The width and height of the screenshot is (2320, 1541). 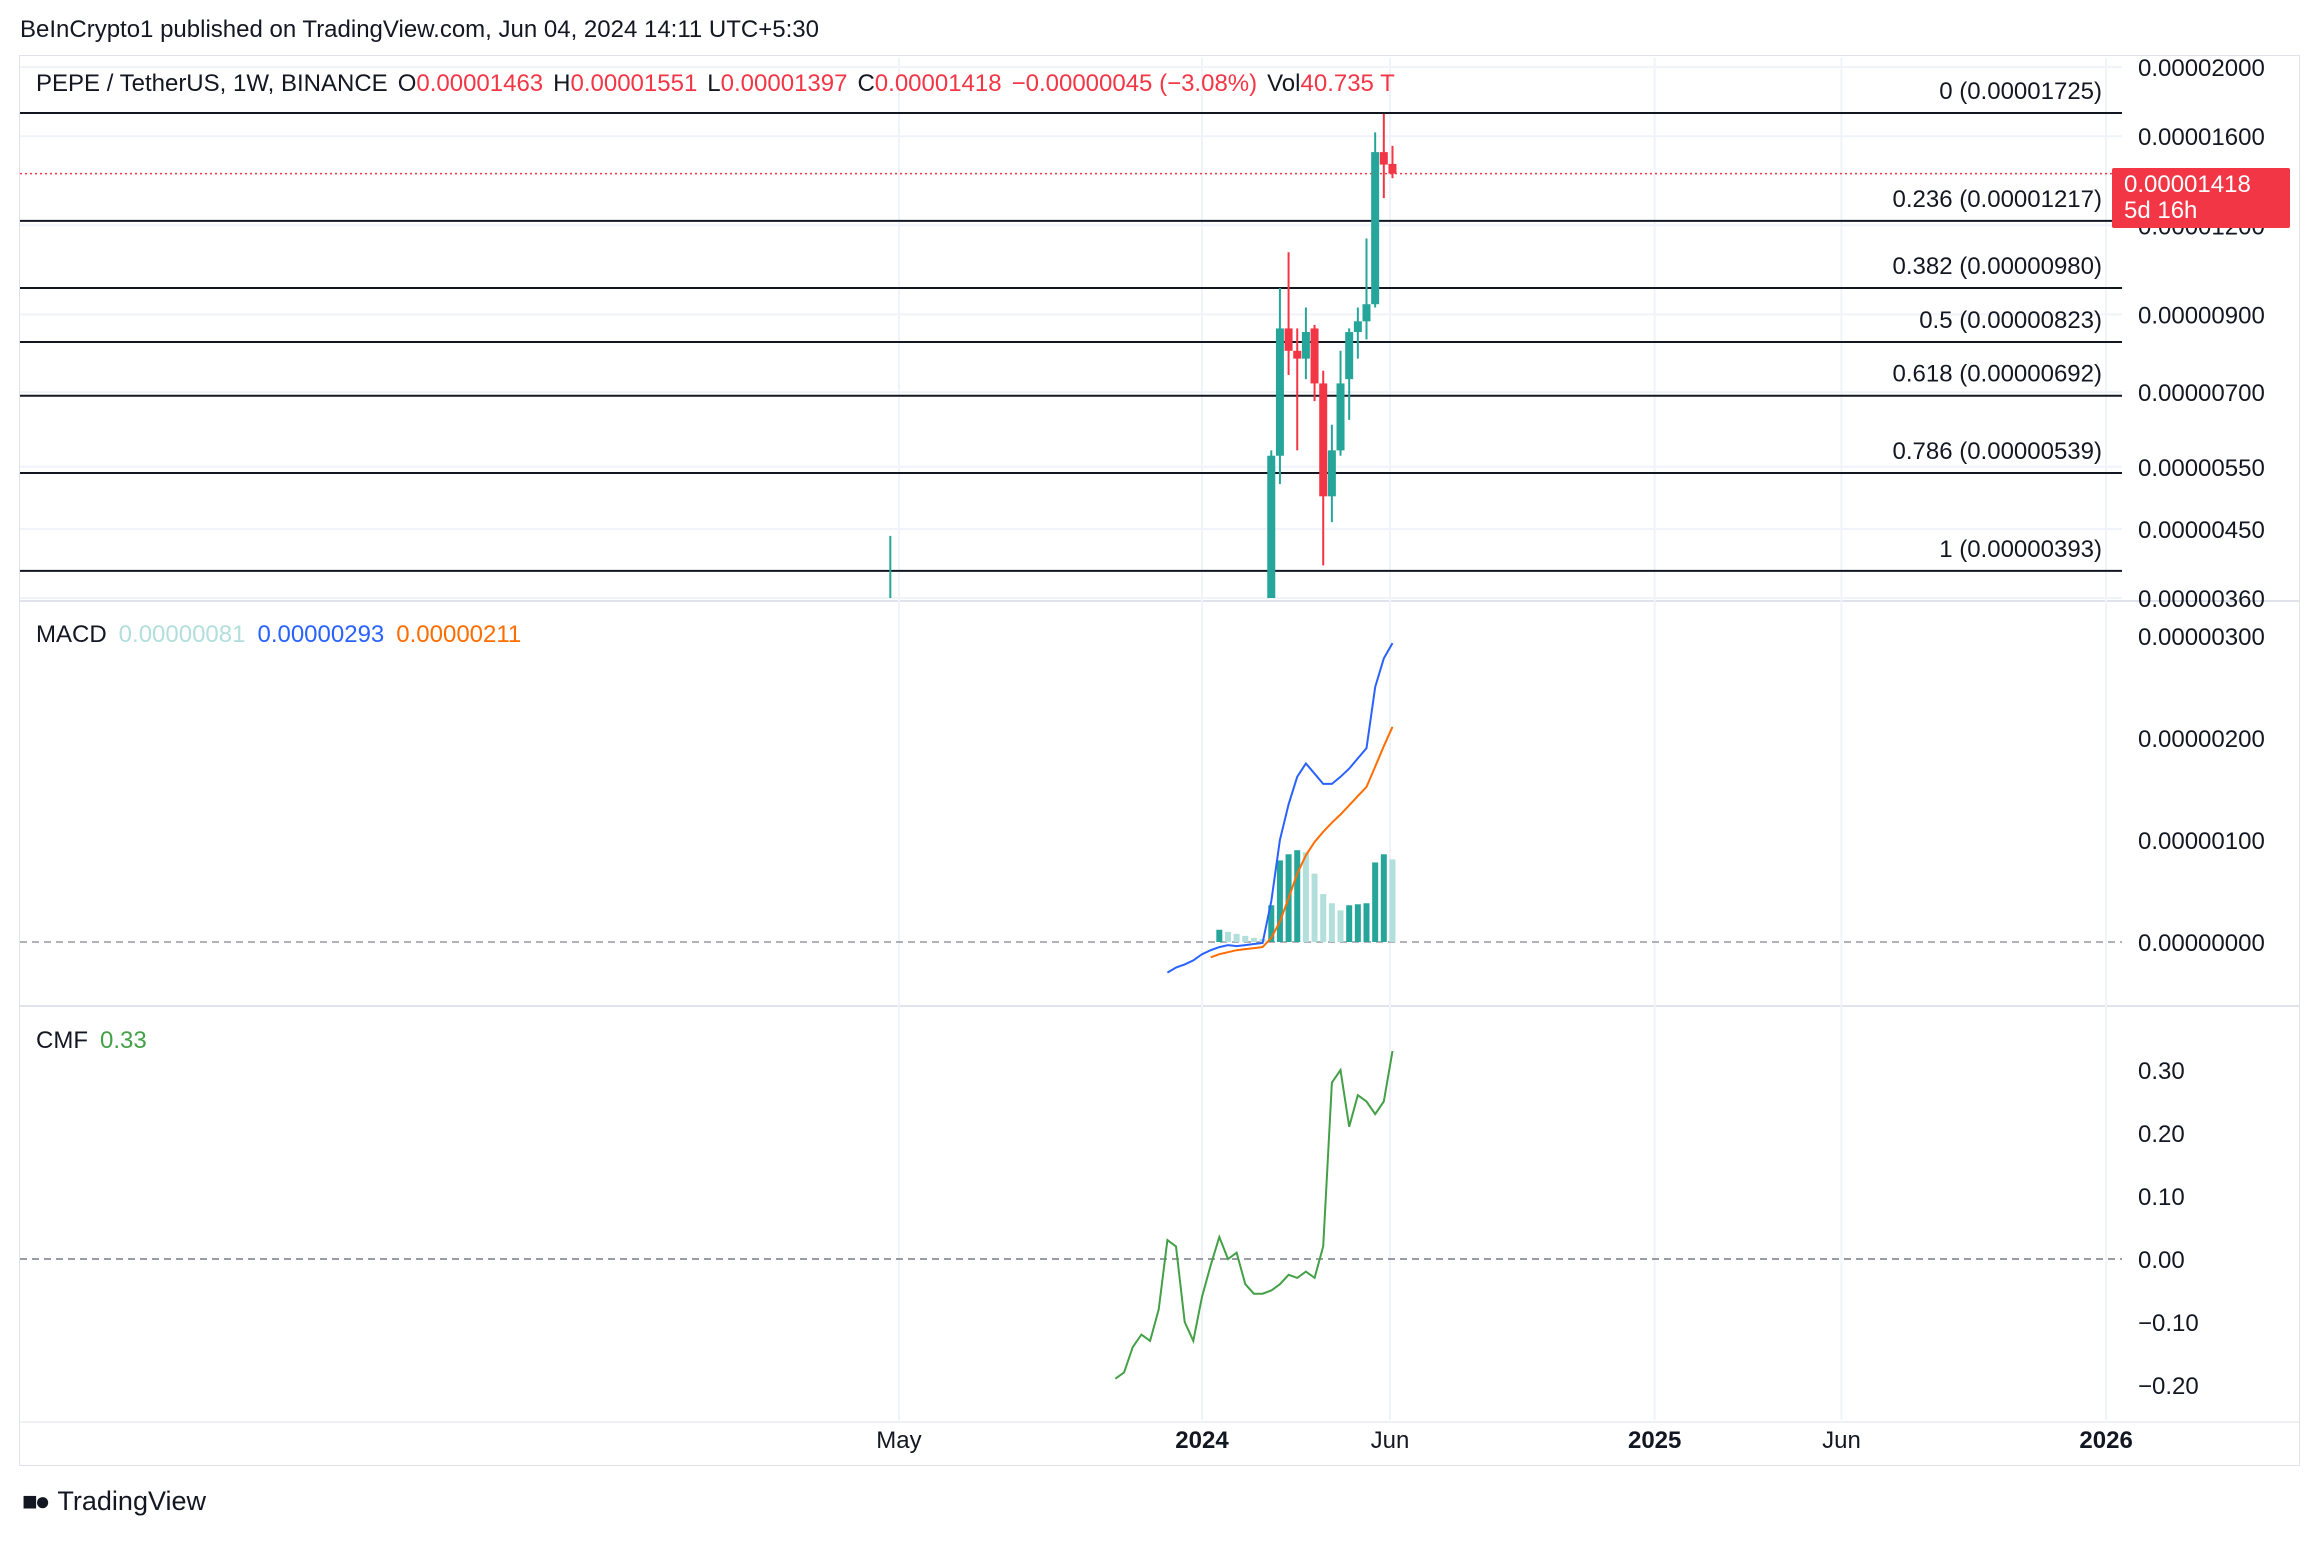 I want to click on time-axis-tick: May, so click(x=898, y=1440).